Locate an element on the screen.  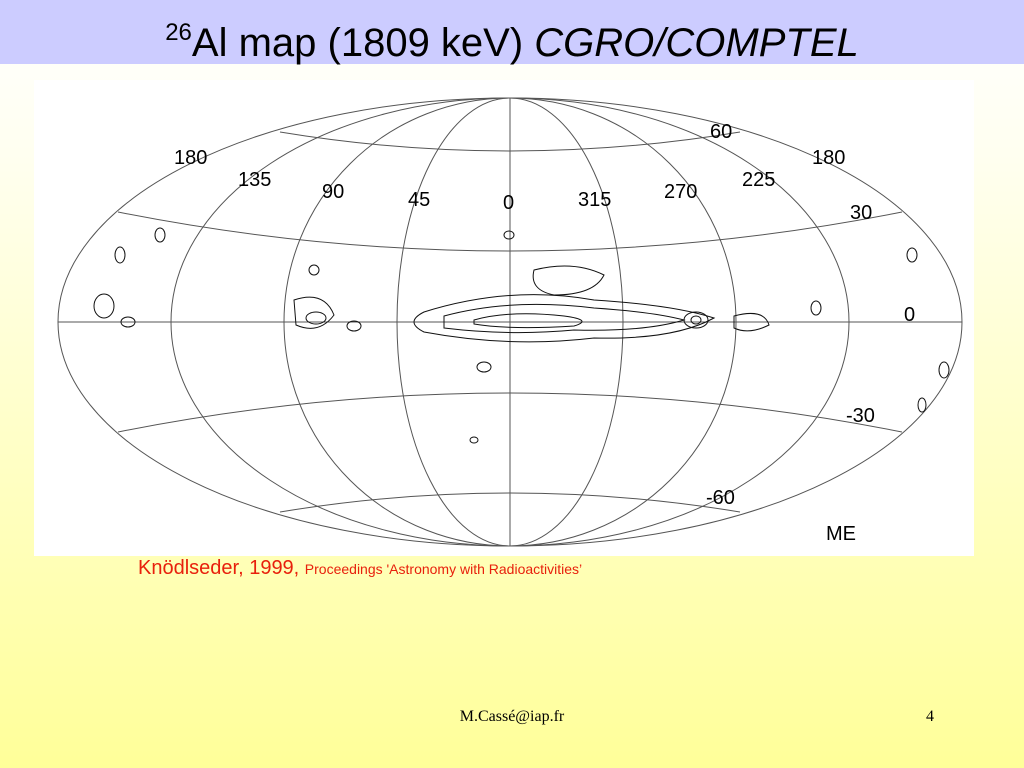
longitude-label: 135 is located at coordinates (254, 180).